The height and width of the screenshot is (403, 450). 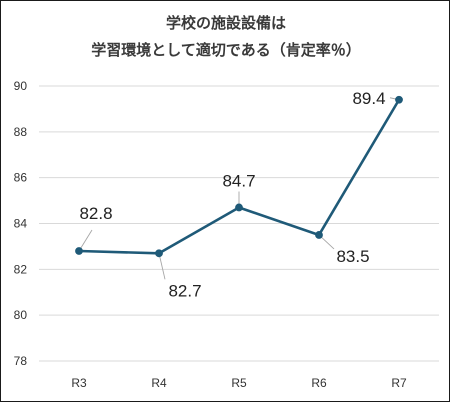 I want to click on chart-title-line-2: 学習環境として適切である（肯定率％）, so click(x=225, y=50).